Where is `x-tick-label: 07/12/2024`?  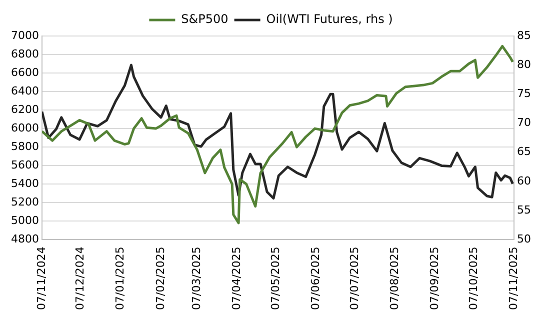 x-tick-label: 07/12/2024 is located at coordinates (80, 278).